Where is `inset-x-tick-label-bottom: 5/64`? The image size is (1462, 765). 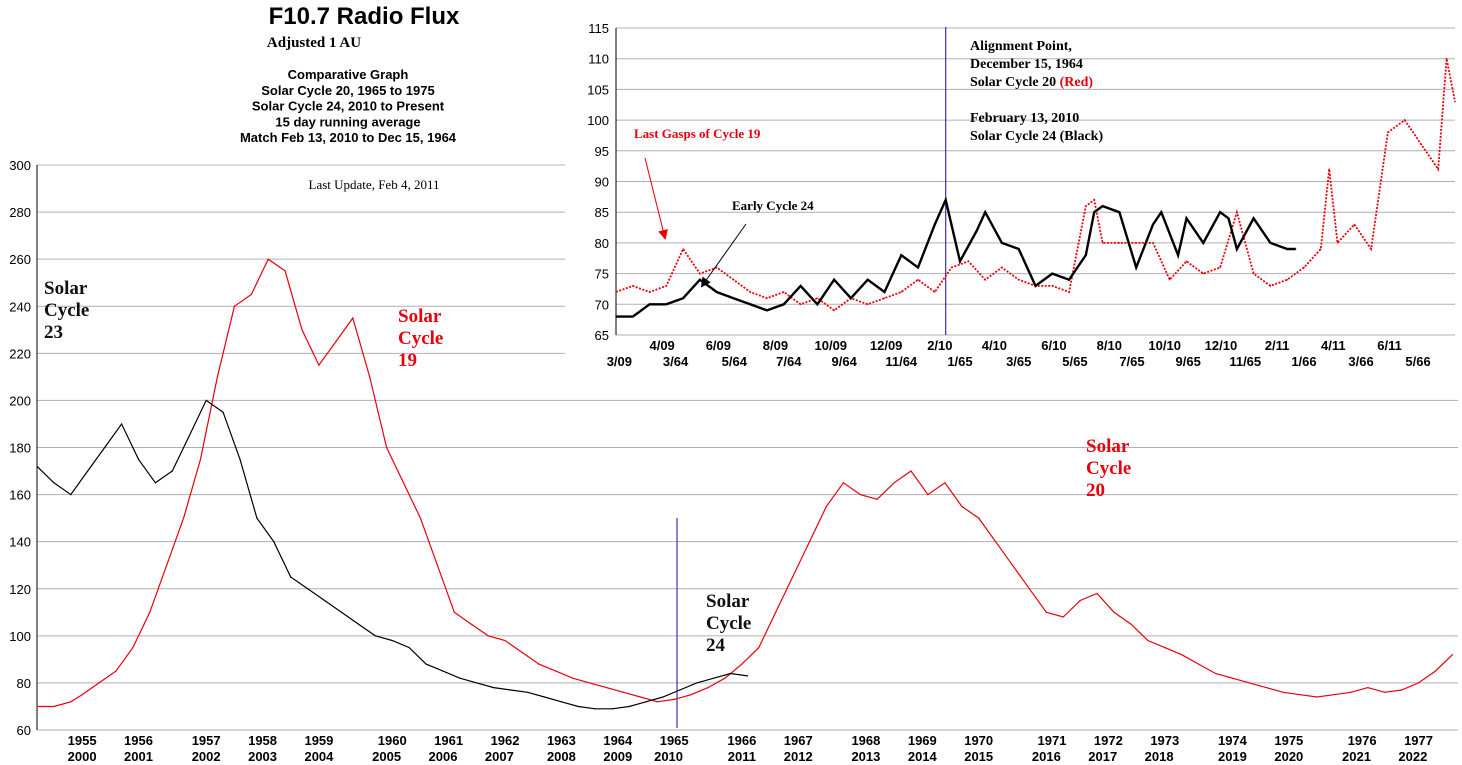 inset-x-tick-label-bottom: 5/64 is located at coordinates (735, 361).